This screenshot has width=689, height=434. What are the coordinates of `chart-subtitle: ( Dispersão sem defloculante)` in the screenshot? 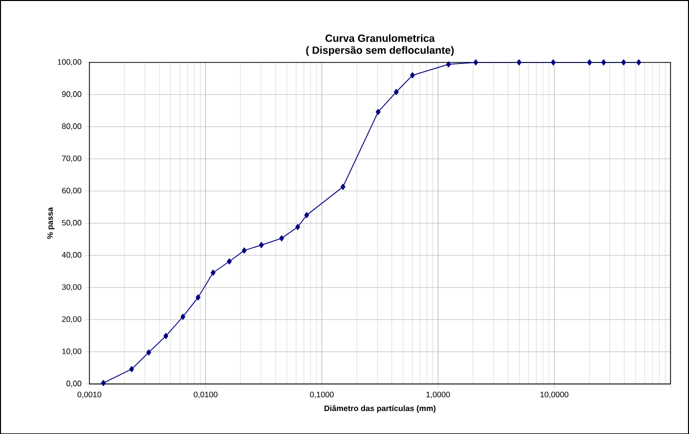 It's located at (380, 51).